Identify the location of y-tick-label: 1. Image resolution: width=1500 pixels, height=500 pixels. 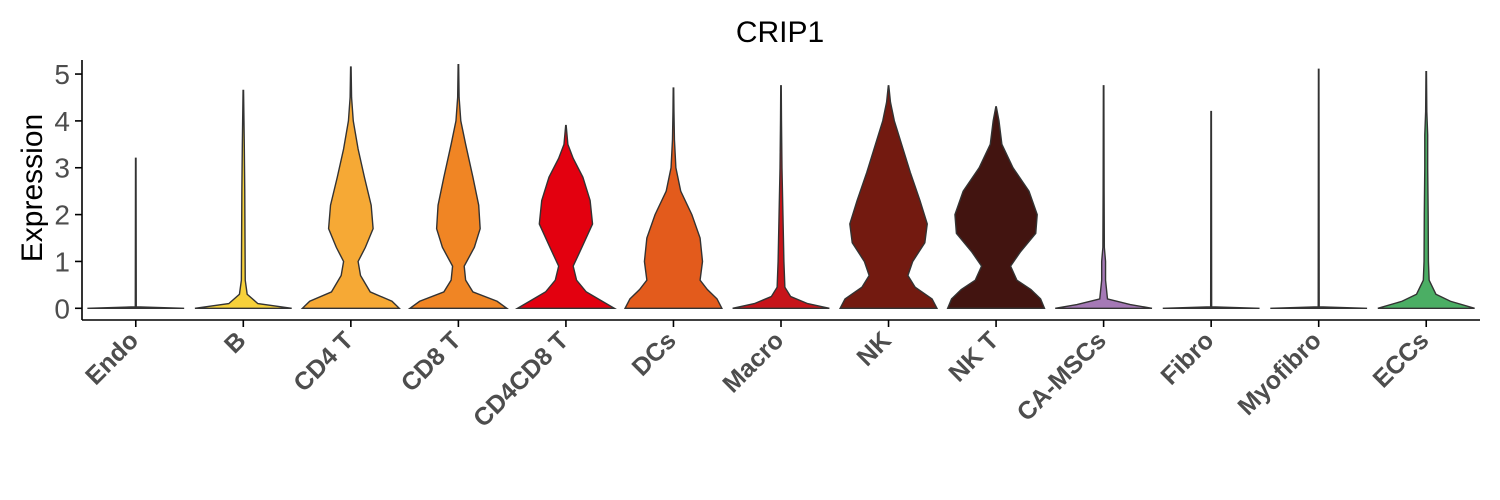
(62, 261).